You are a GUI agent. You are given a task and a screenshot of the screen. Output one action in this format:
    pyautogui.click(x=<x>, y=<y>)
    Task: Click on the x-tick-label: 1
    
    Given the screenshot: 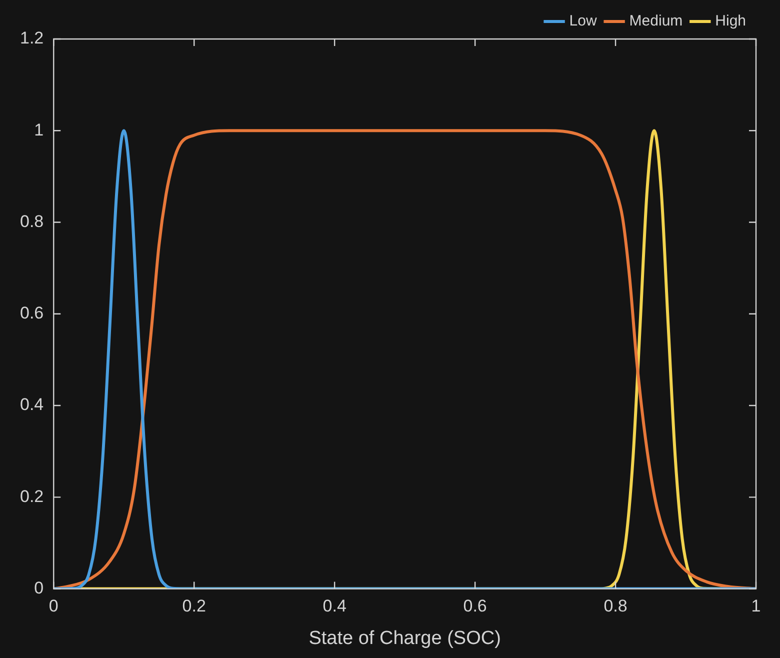 What is the action you would take?
    pyautogui.click(x=756, y=606)
    